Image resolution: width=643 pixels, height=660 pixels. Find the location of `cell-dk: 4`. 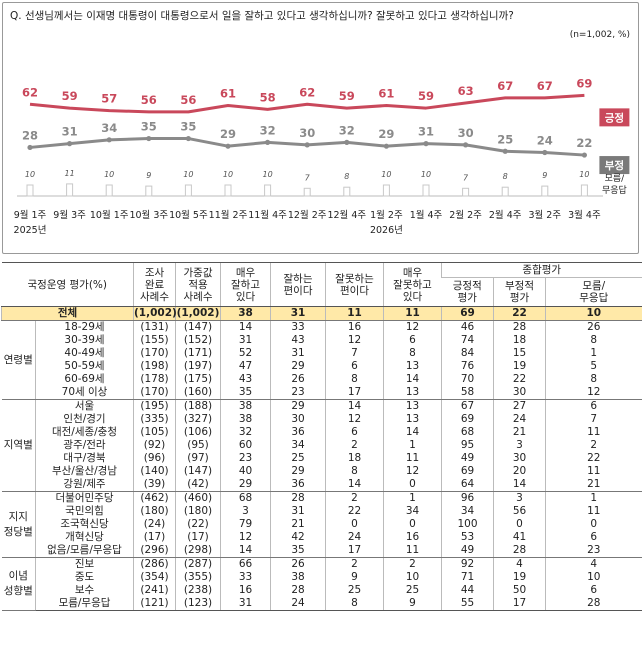

cell-dk: 4 is located at coordinates (593, 564).